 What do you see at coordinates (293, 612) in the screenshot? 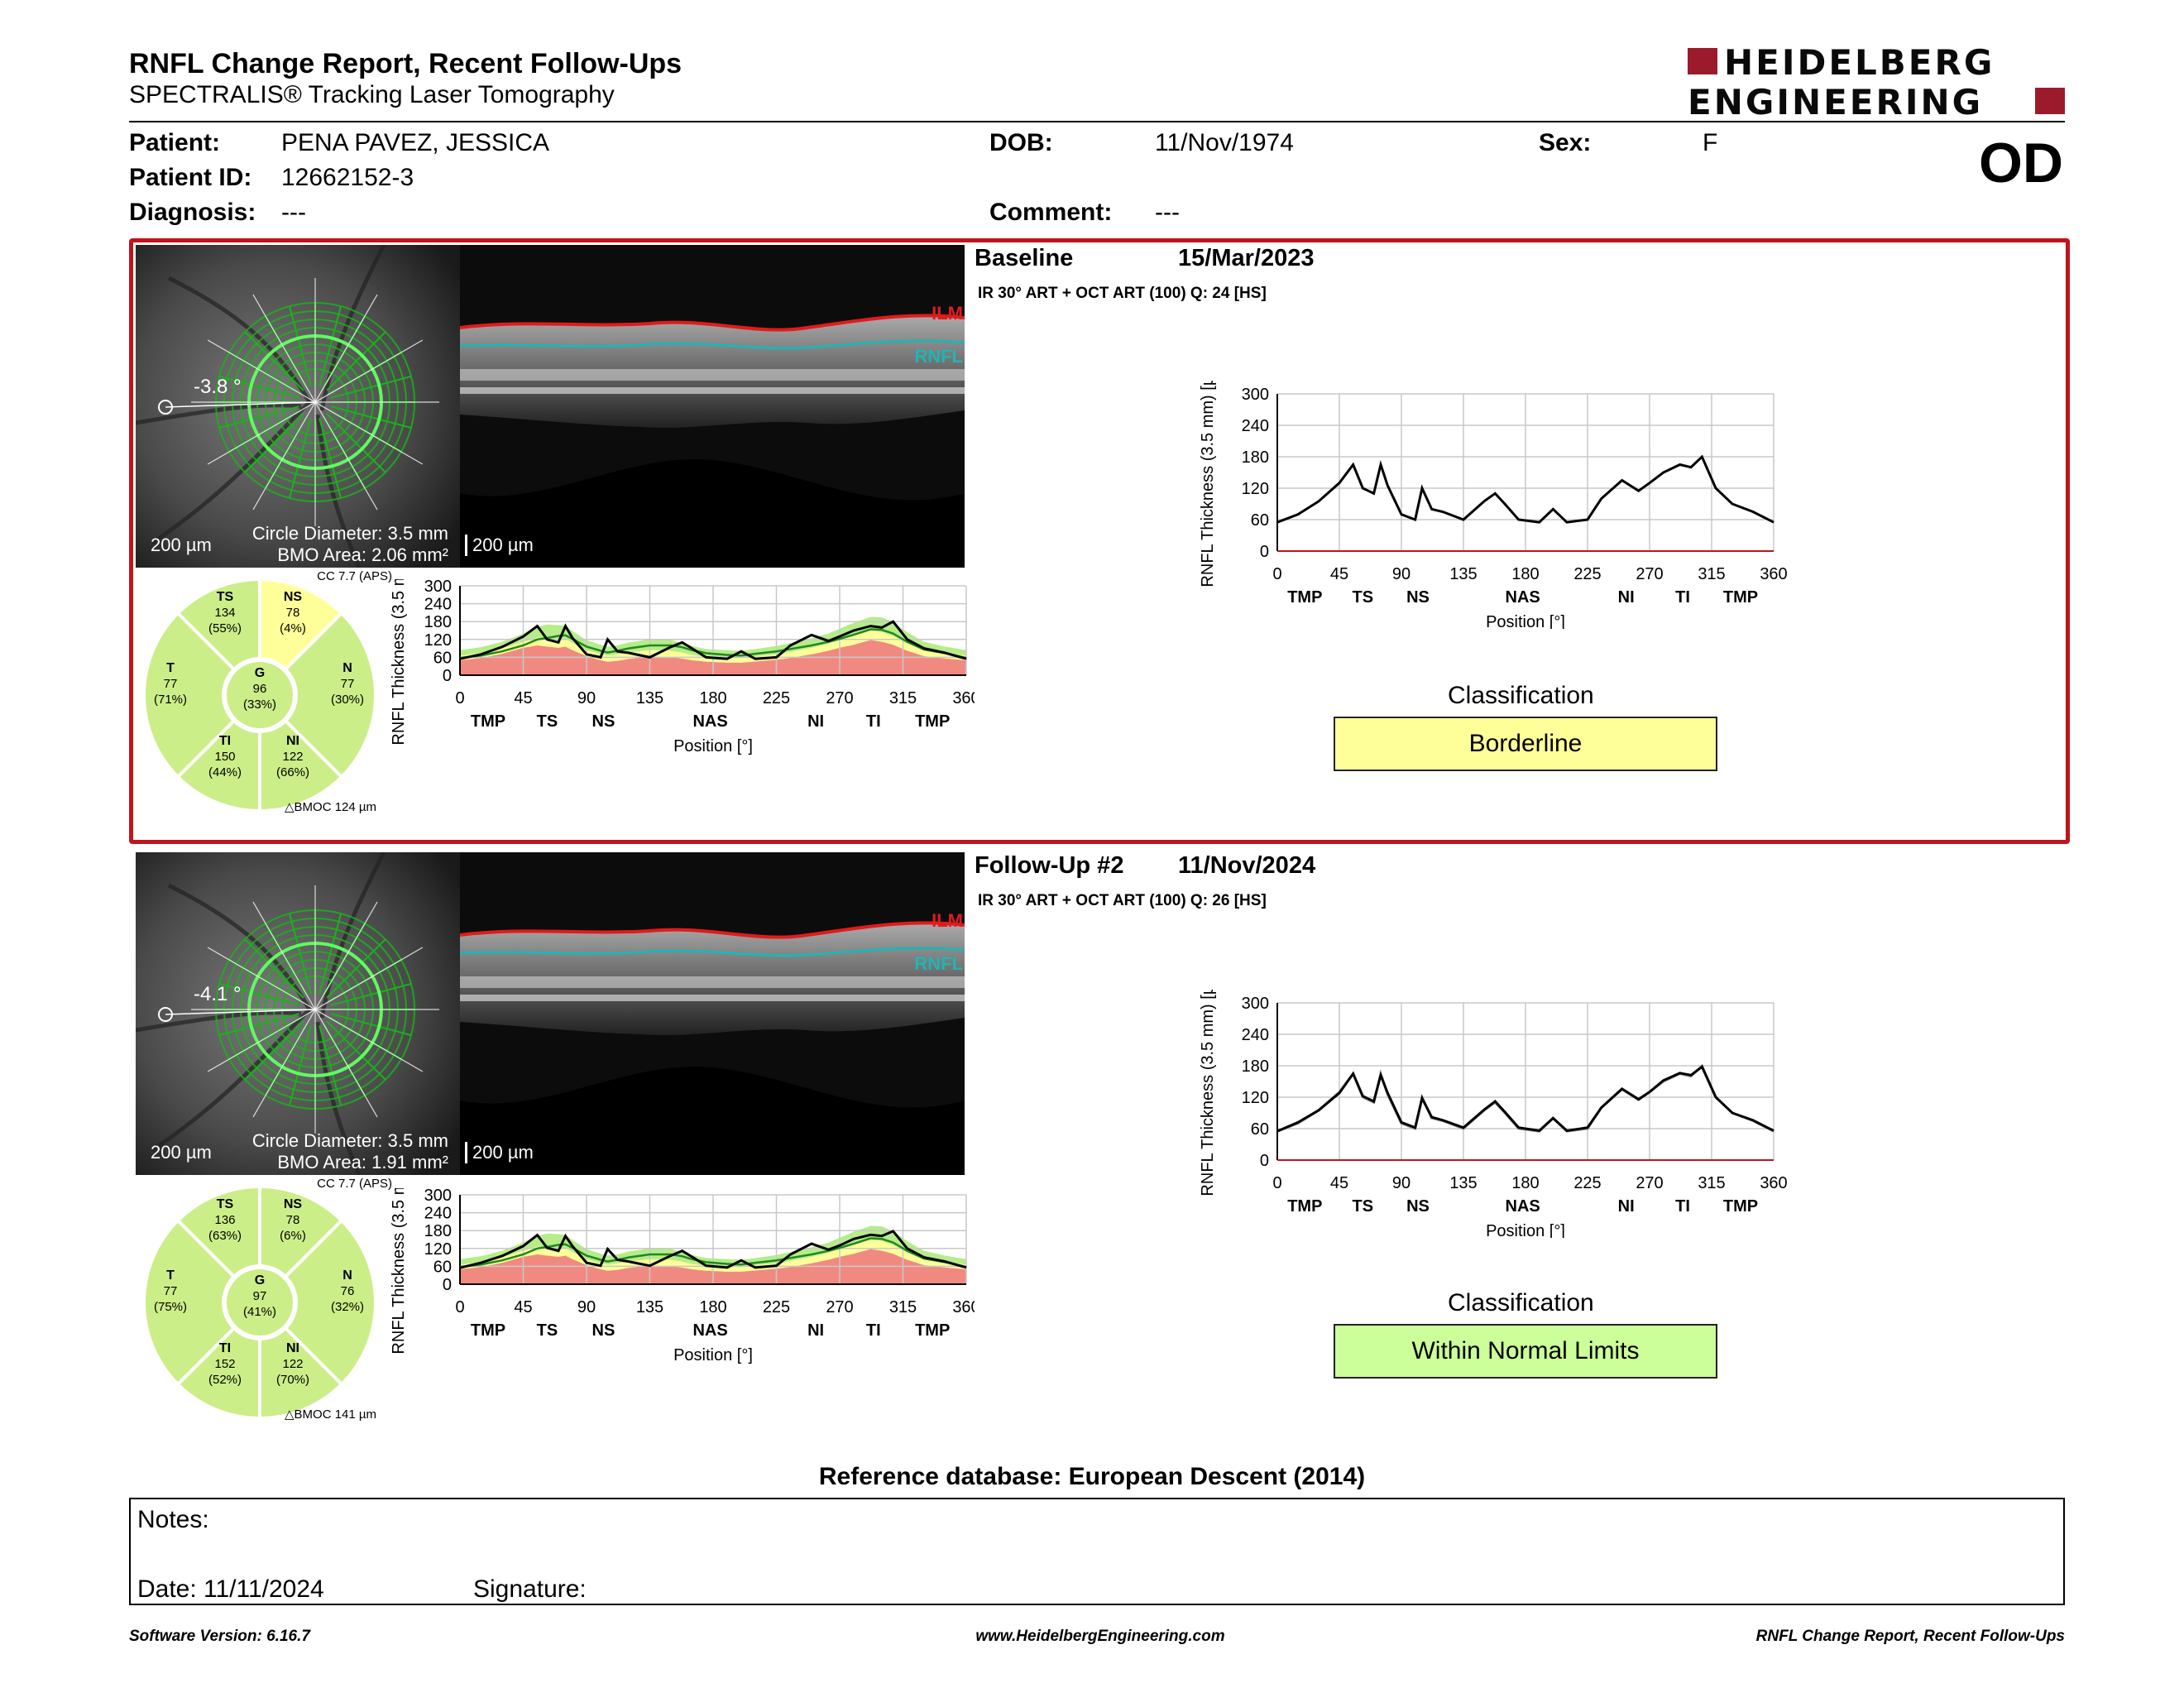
I see `sector-label-ns: NS 78(4%)` at bounding box center [293, 612].